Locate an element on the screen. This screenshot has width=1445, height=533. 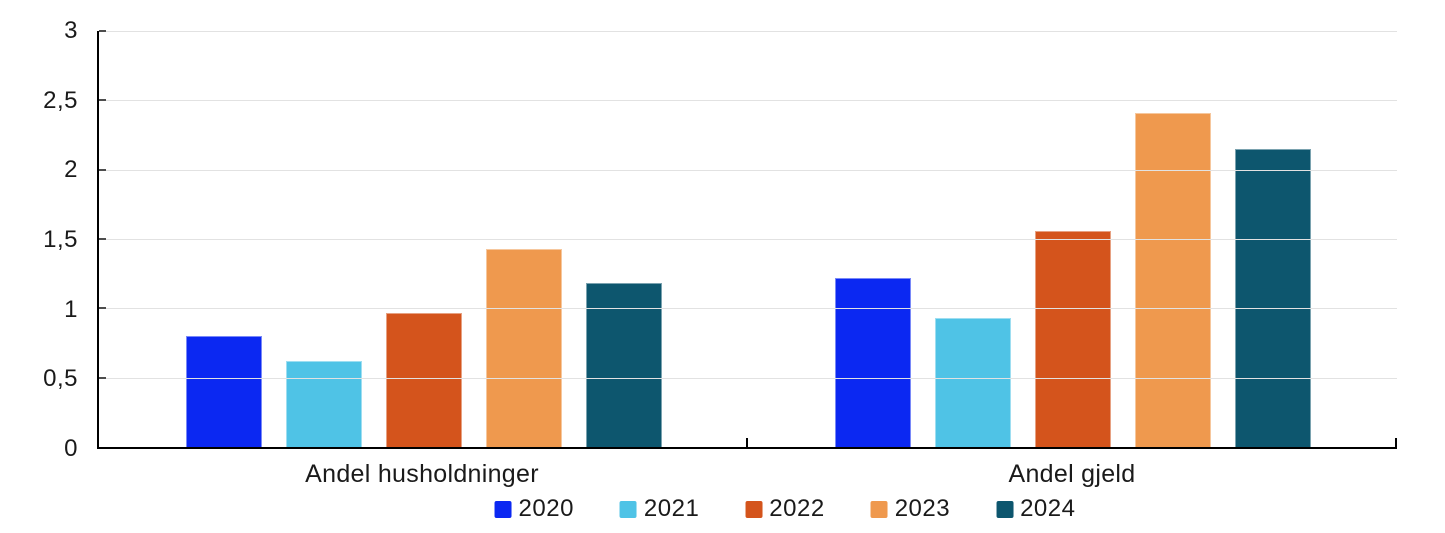
y-axis-tick-label: 0,5 is located at coordinates (60, 379).